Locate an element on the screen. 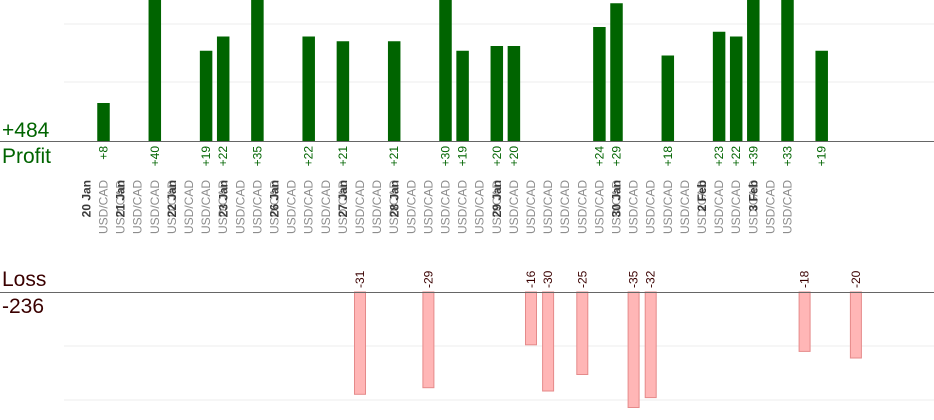 Image resolution: width=934 pixels, height=420 pixels. profit-total: +484 is located at coordinates (26, 130).